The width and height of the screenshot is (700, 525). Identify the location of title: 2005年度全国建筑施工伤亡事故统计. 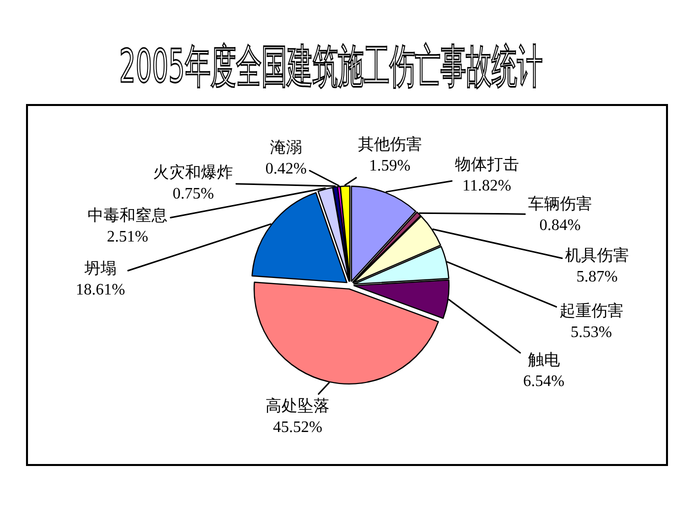
(331, 66).